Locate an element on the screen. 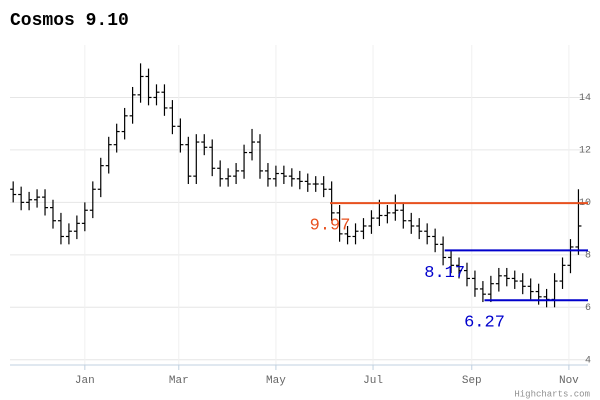 Image resolution: width=600 pixels, height=400 pixels. chart-title: Cosmos 9.10 is located at coordinates (69, 21).